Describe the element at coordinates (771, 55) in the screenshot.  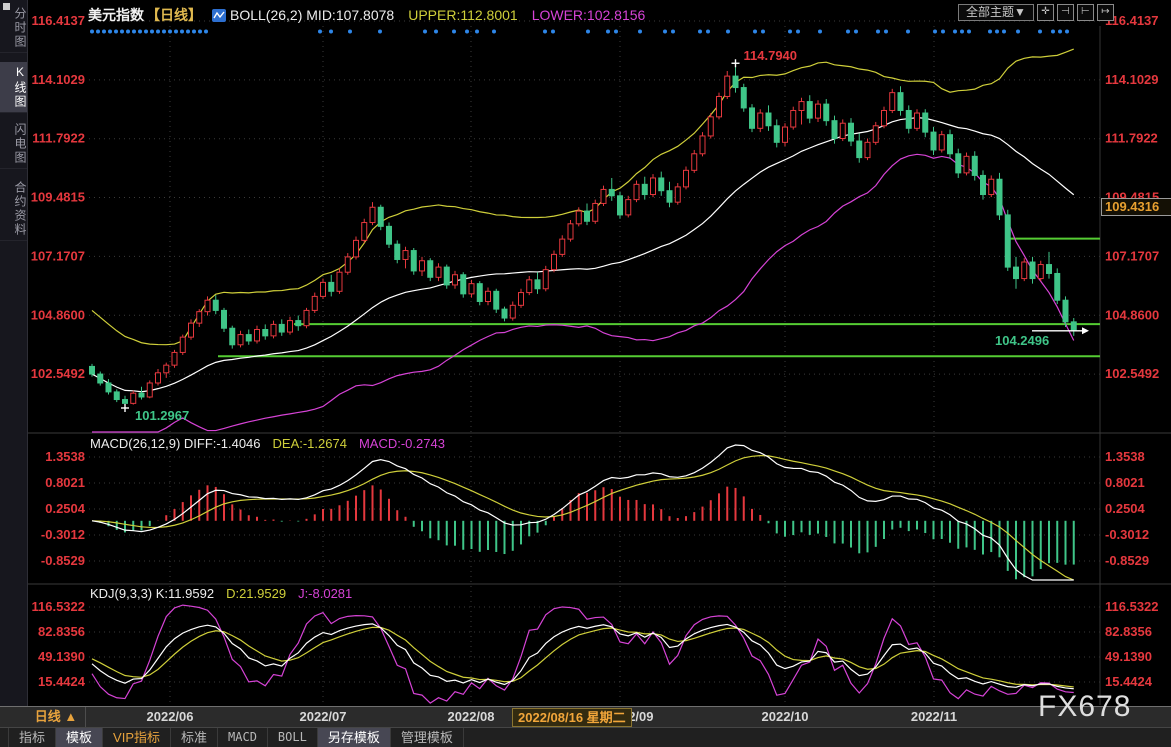
I see `svg-text: 114.7940` at that location.